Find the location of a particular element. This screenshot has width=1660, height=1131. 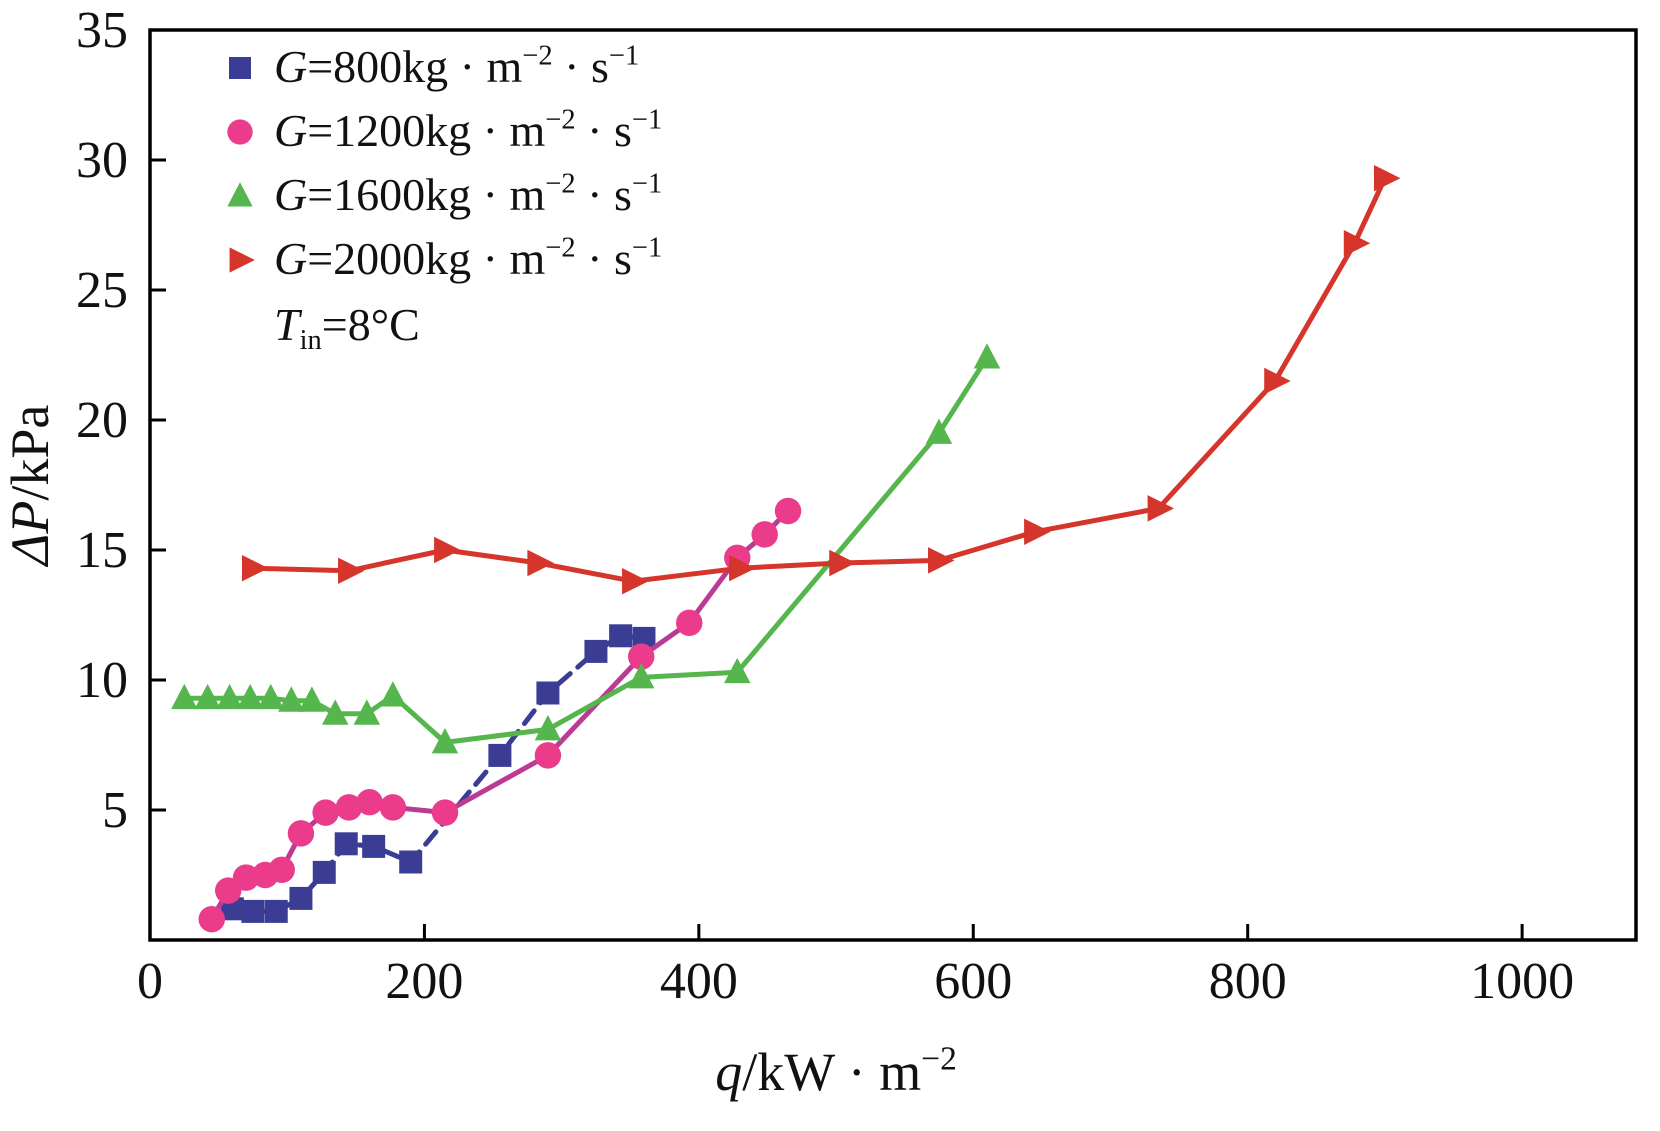

y-tick-label: 15 is located at coordinates (102, 550).